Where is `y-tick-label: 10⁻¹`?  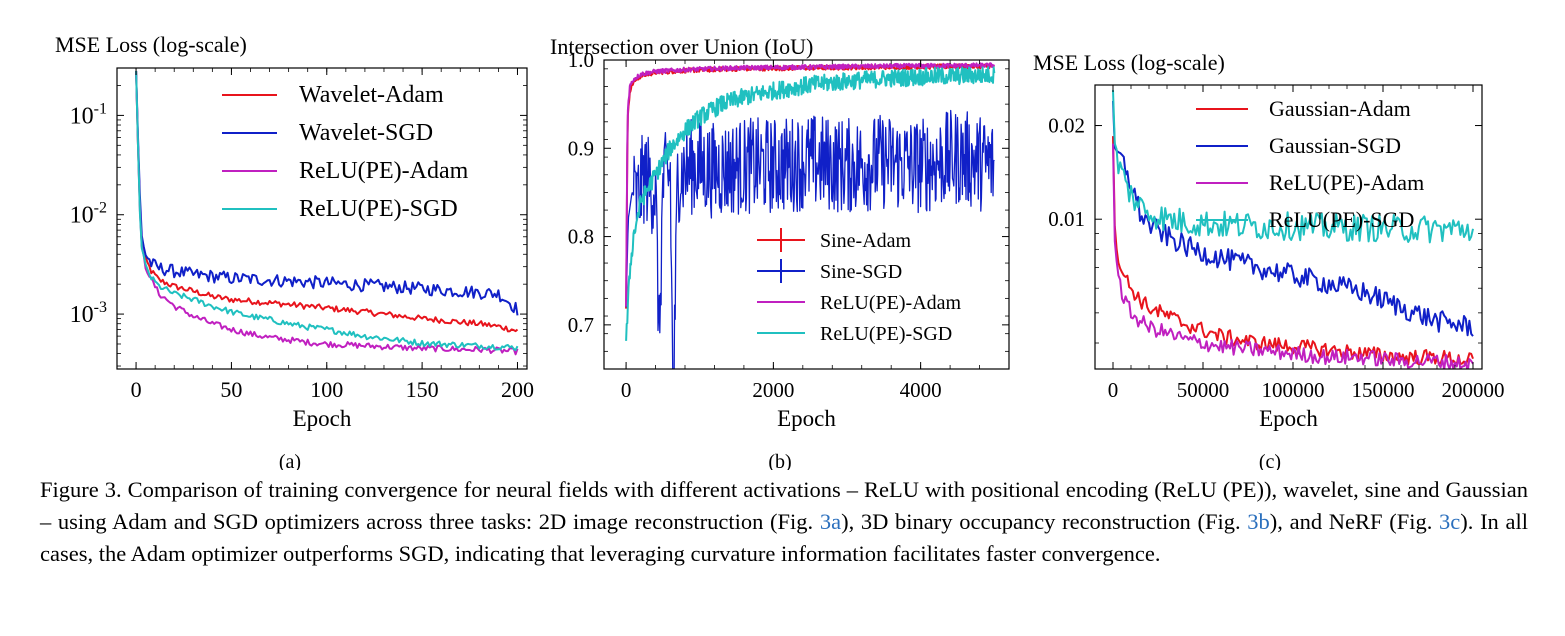 y-tick-label: 10⁻¹ is located at coordinates (88, 114).